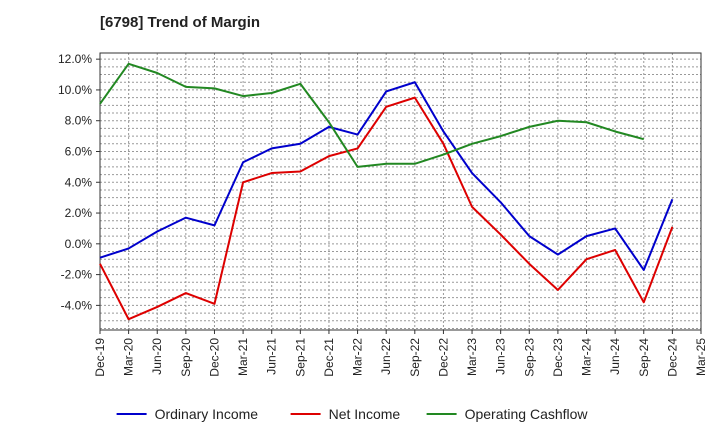 Image resolution: width=720 pixels, height=440 pixels. Describe the element at coordinates (129, 357) in the screenshot. I see `x-tick-label: Mar-20` at that location.